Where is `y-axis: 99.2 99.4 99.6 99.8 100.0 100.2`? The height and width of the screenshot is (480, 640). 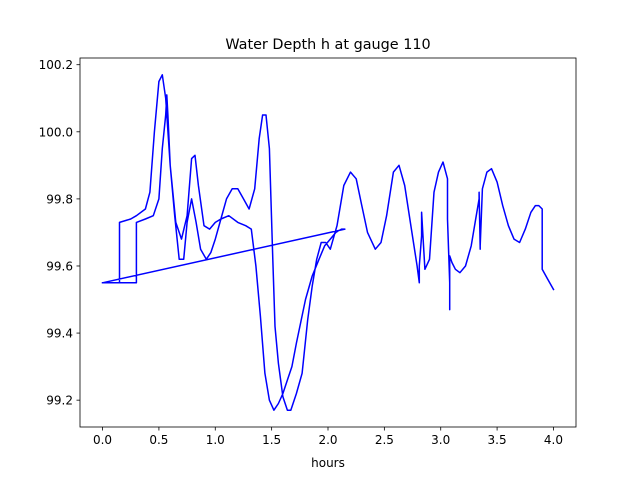 y-axis: 99.2 99.4 99.6 99.8 100.0 100.2 is located at coordinates (59, 233).